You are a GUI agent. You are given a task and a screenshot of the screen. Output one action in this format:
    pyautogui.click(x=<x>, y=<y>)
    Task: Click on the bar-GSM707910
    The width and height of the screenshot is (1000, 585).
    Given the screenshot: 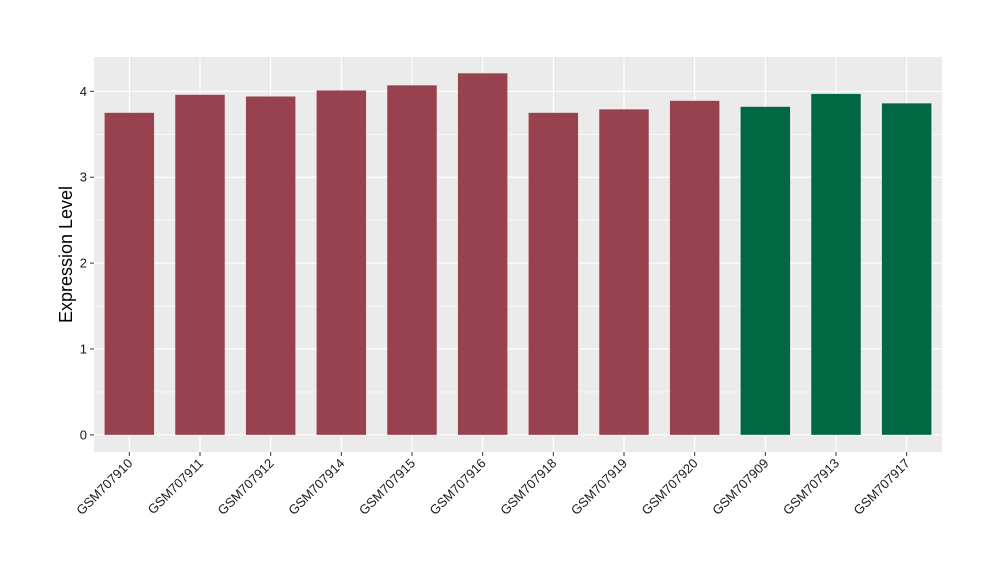 What is the action you would take?
    pyautogui.click(x=129, y=273)
    